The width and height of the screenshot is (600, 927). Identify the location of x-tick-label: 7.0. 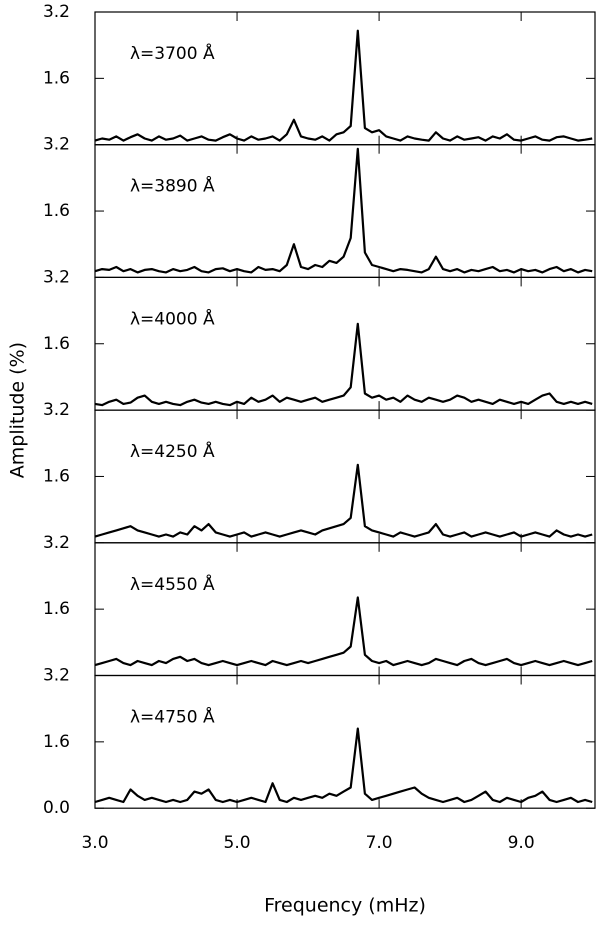
(379, 843).